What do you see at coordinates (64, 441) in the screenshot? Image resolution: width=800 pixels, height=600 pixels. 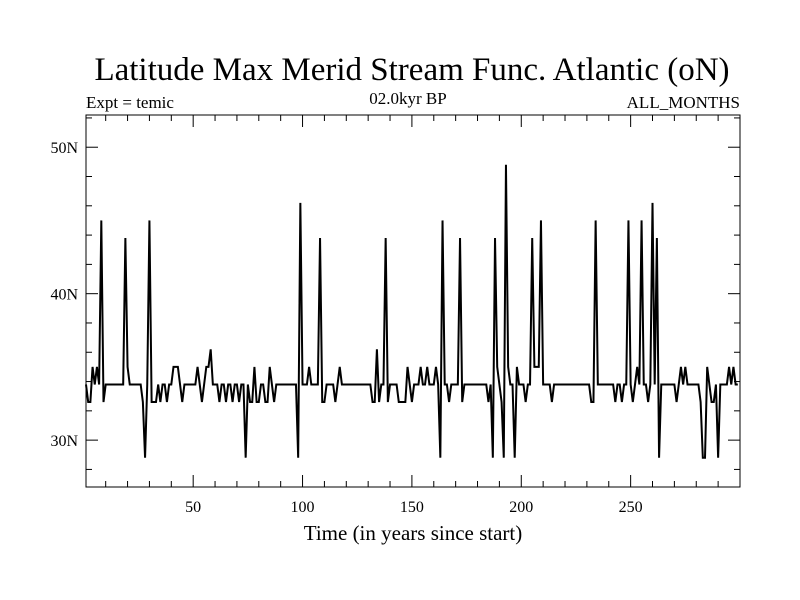 I see `y-tick-label: 30N` at bounding box center [64, 441].